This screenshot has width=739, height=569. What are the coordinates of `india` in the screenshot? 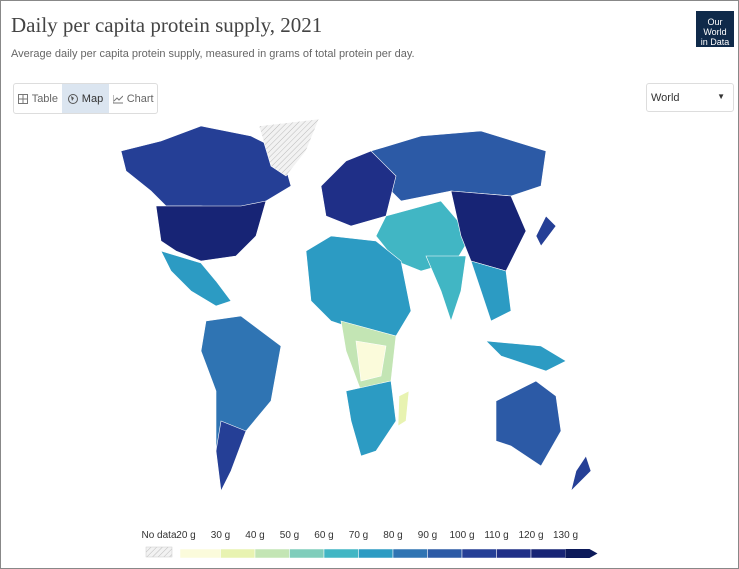 It's located at (446, 288).